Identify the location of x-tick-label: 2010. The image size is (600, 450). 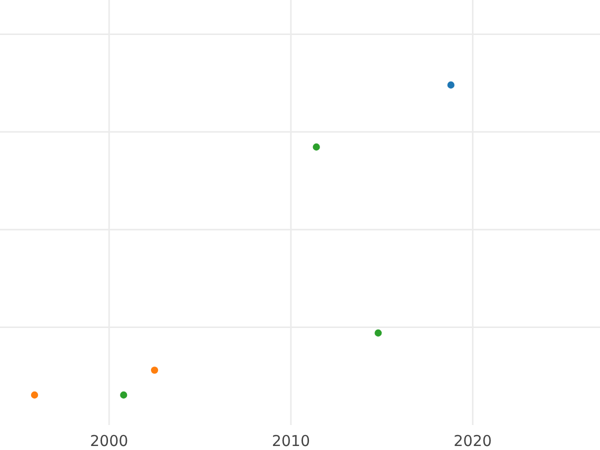
(291, 441).